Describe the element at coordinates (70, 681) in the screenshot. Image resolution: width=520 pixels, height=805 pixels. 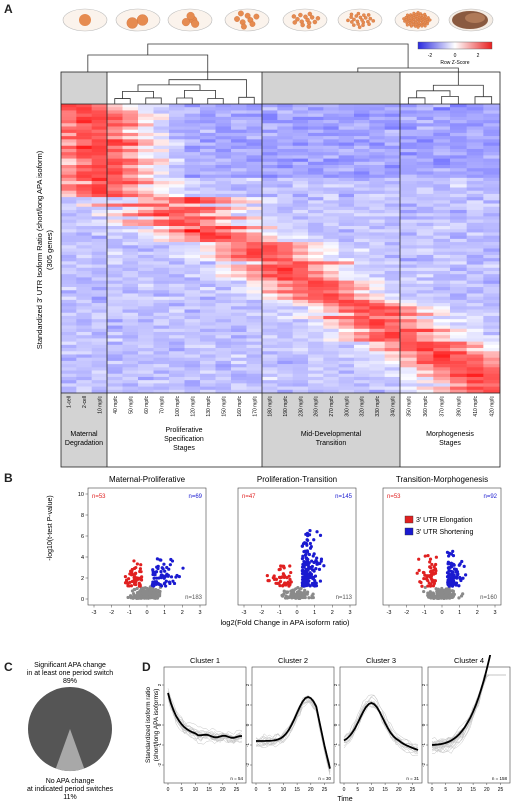
I see `pie-top-pct: 89%` at that location.